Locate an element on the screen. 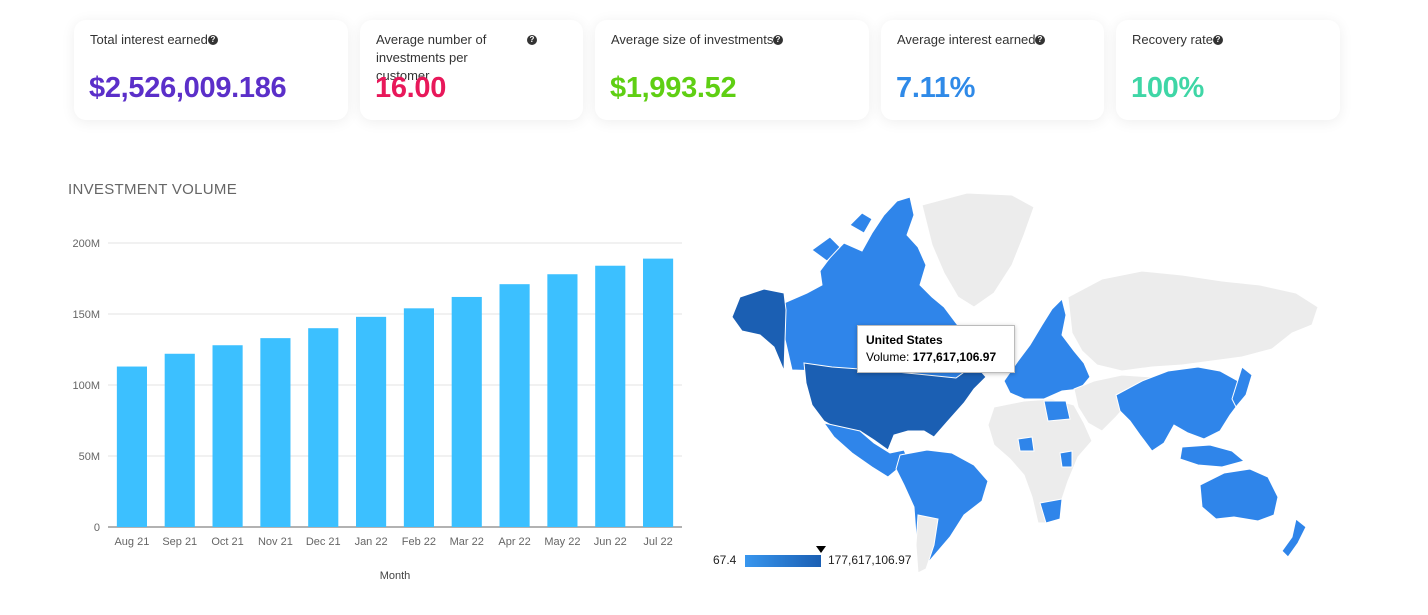 The image size is (1428, 615). map-region-australia is located at coordinates (1239, 495).